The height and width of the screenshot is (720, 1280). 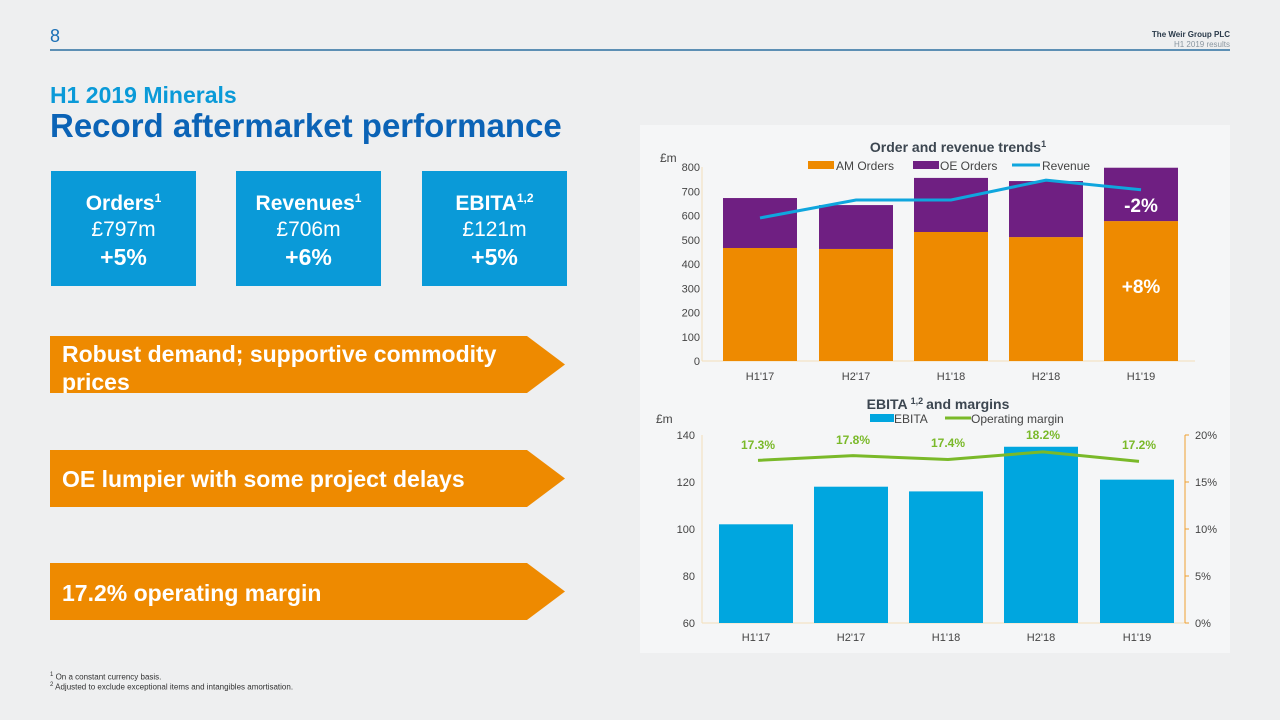 What do you see at coordinates (1139, 445) in the screenshot?
I see `margin-data-label: 17.2%` at bounding box center [1139, 445].